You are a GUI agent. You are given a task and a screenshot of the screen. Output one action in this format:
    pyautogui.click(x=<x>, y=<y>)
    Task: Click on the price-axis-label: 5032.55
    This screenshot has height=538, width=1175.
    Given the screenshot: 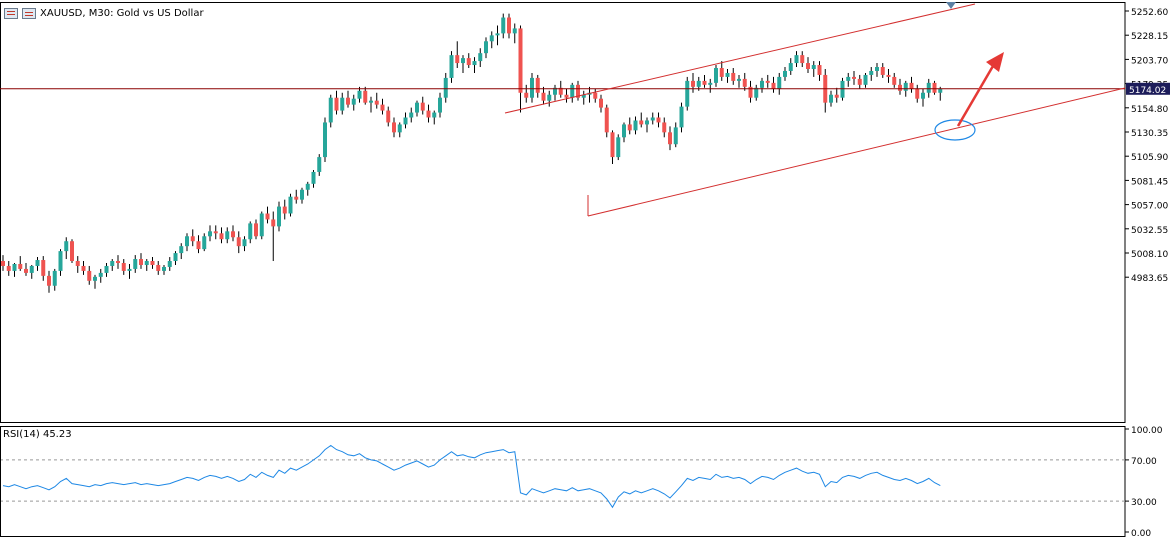 What is the action you would take?
    pyautogui.click(x=1149, y=231)
    